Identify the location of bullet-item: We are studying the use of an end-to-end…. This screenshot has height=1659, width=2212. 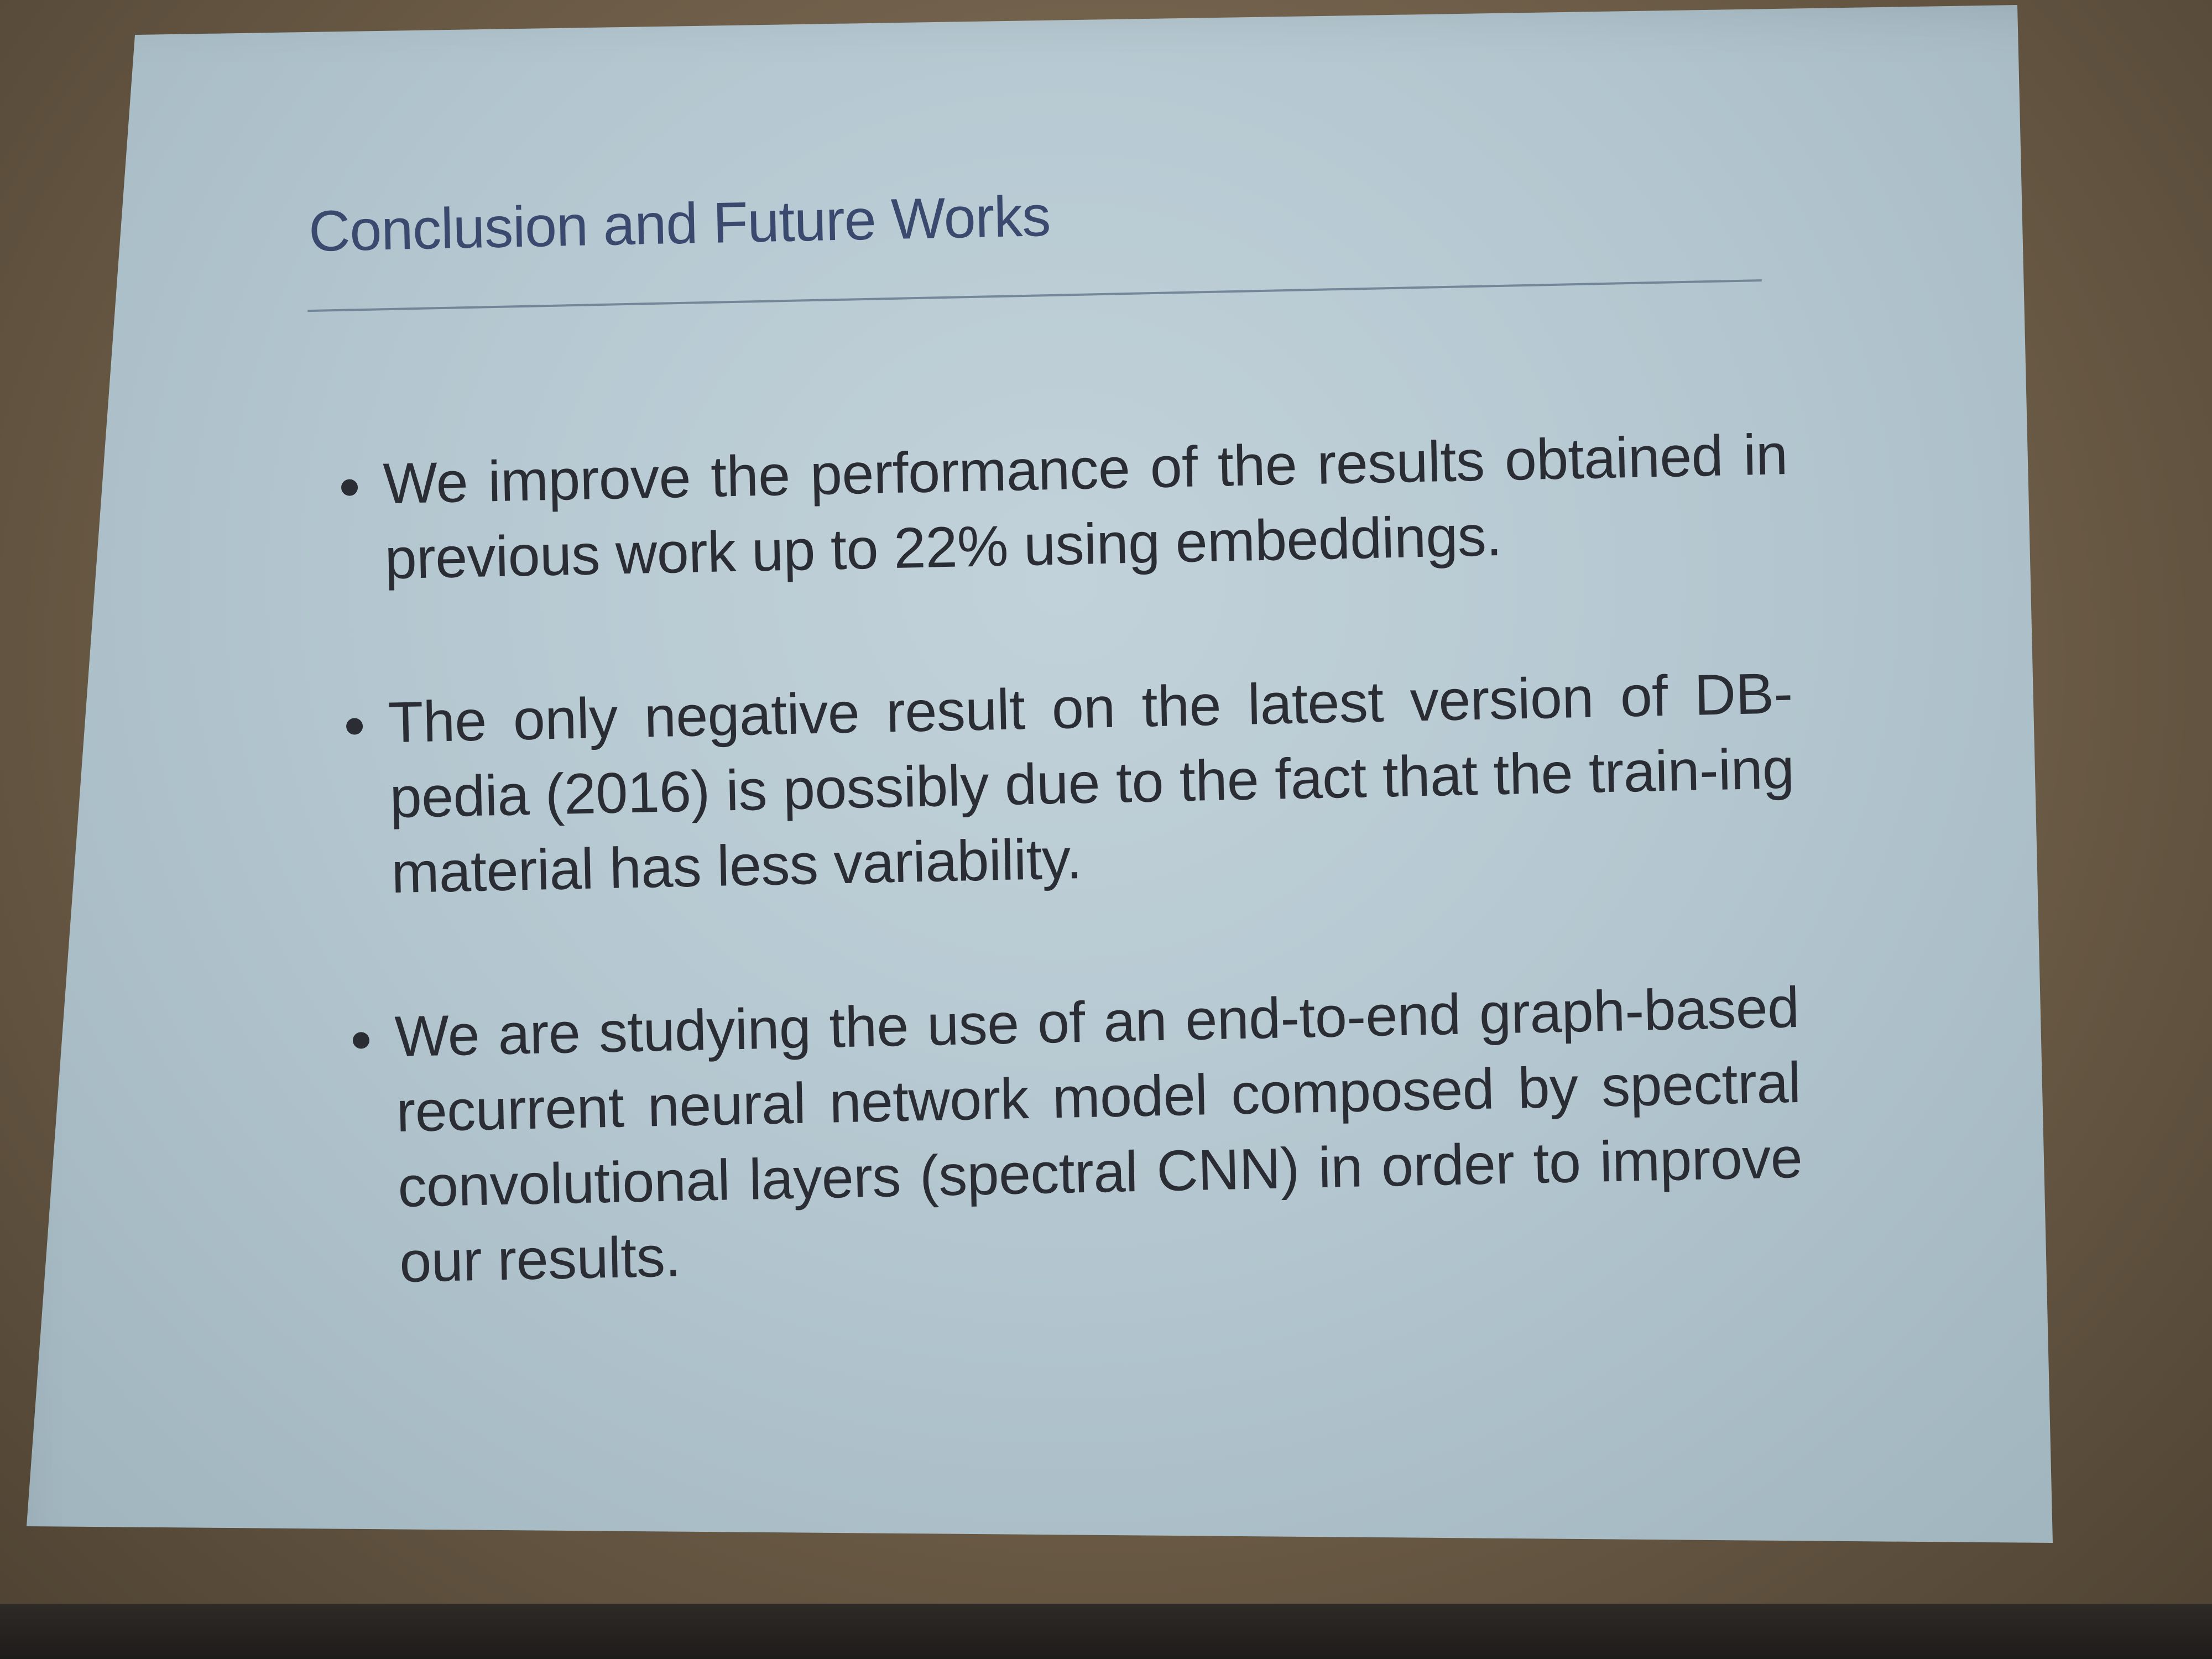
(1077, 1136).